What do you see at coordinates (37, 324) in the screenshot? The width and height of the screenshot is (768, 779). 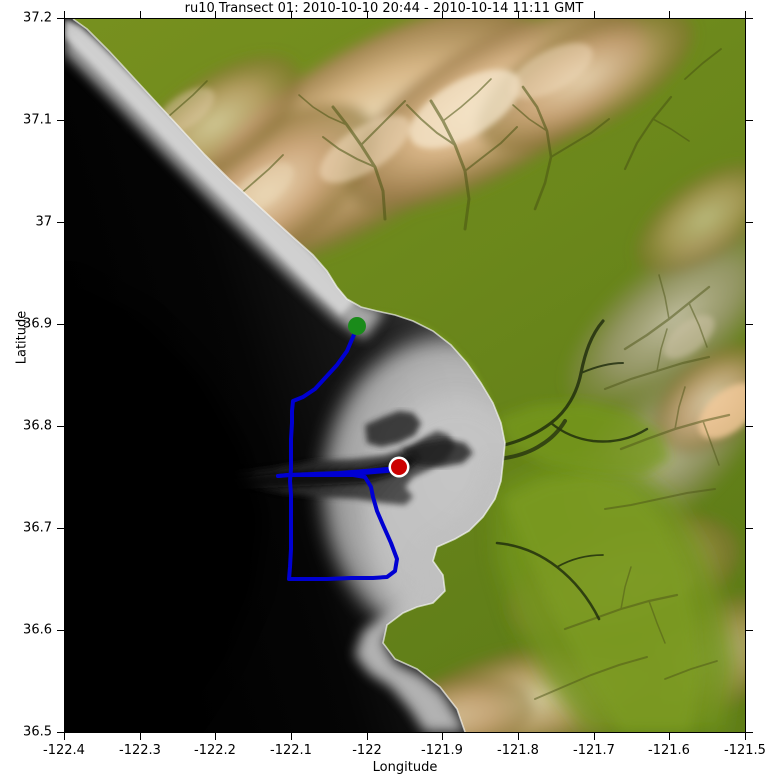 I see `y-tick-label: 36.9` at bounding box center [37, 324].